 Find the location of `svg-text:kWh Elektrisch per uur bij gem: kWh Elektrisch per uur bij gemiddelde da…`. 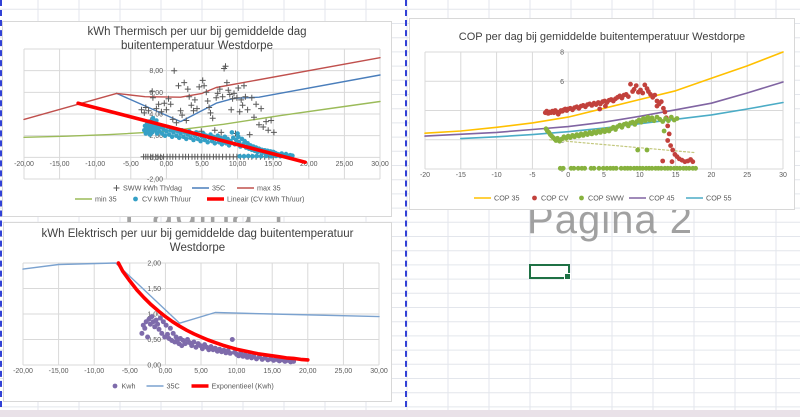

svg-text:kWh Elektrisch per uur bij gem: kWh Elektrisch per uur bij gemiddelde da… is located at coordinates (198, 234).